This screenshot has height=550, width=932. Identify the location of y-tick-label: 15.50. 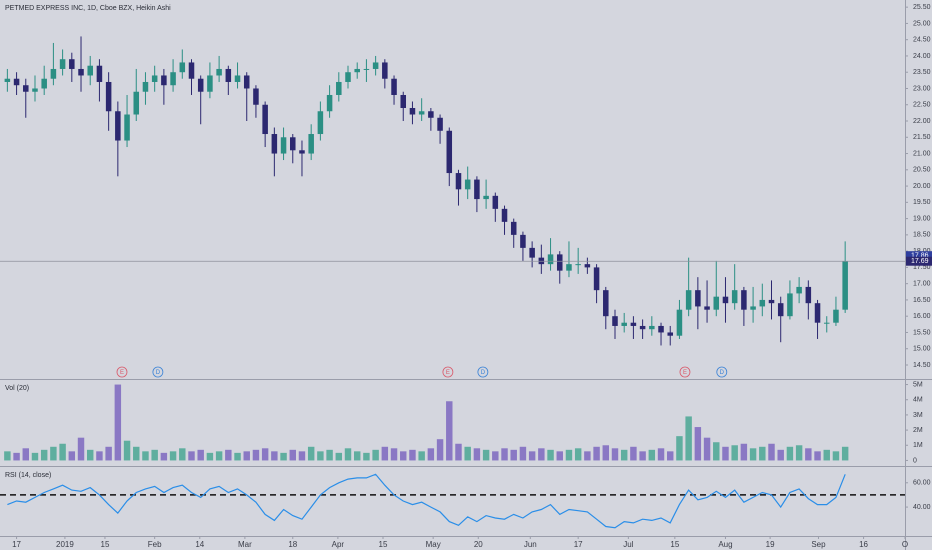
(922, 332).